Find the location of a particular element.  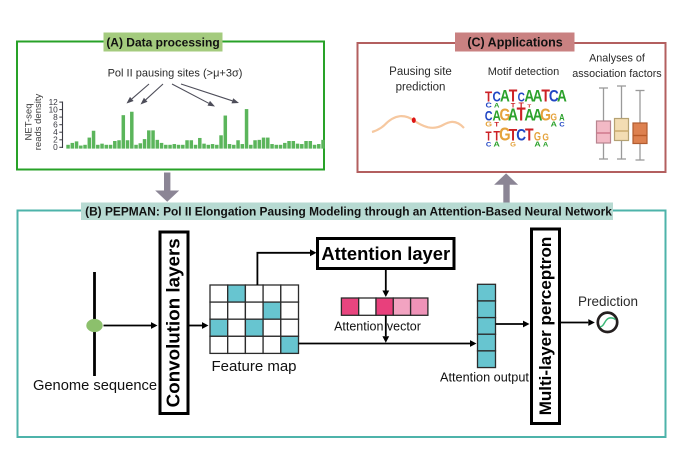

svg-text: Prediction is located at coordinates (608, 301).